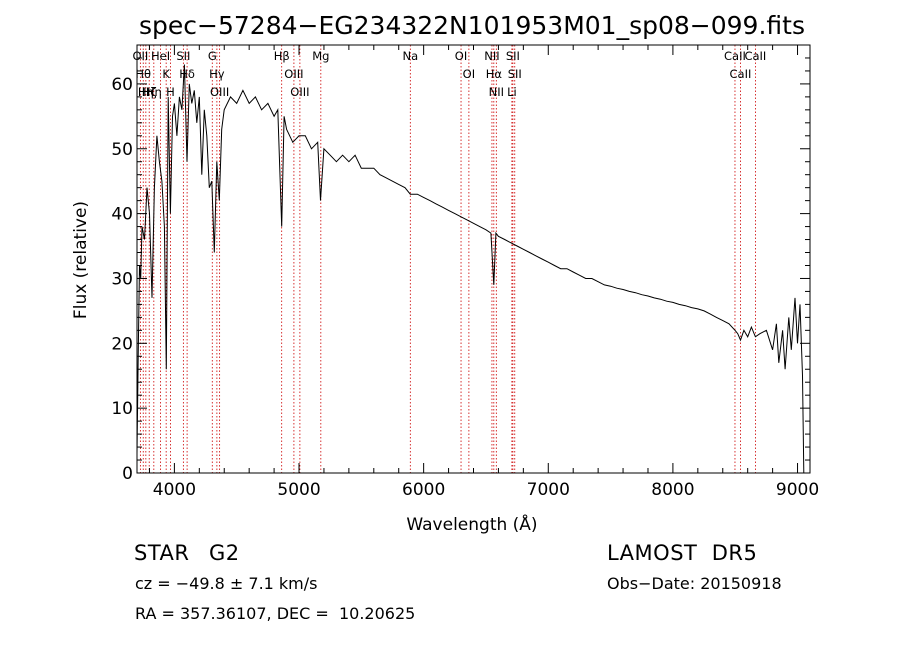  I want to click on y-tick-label: 30, so click(122, 279).